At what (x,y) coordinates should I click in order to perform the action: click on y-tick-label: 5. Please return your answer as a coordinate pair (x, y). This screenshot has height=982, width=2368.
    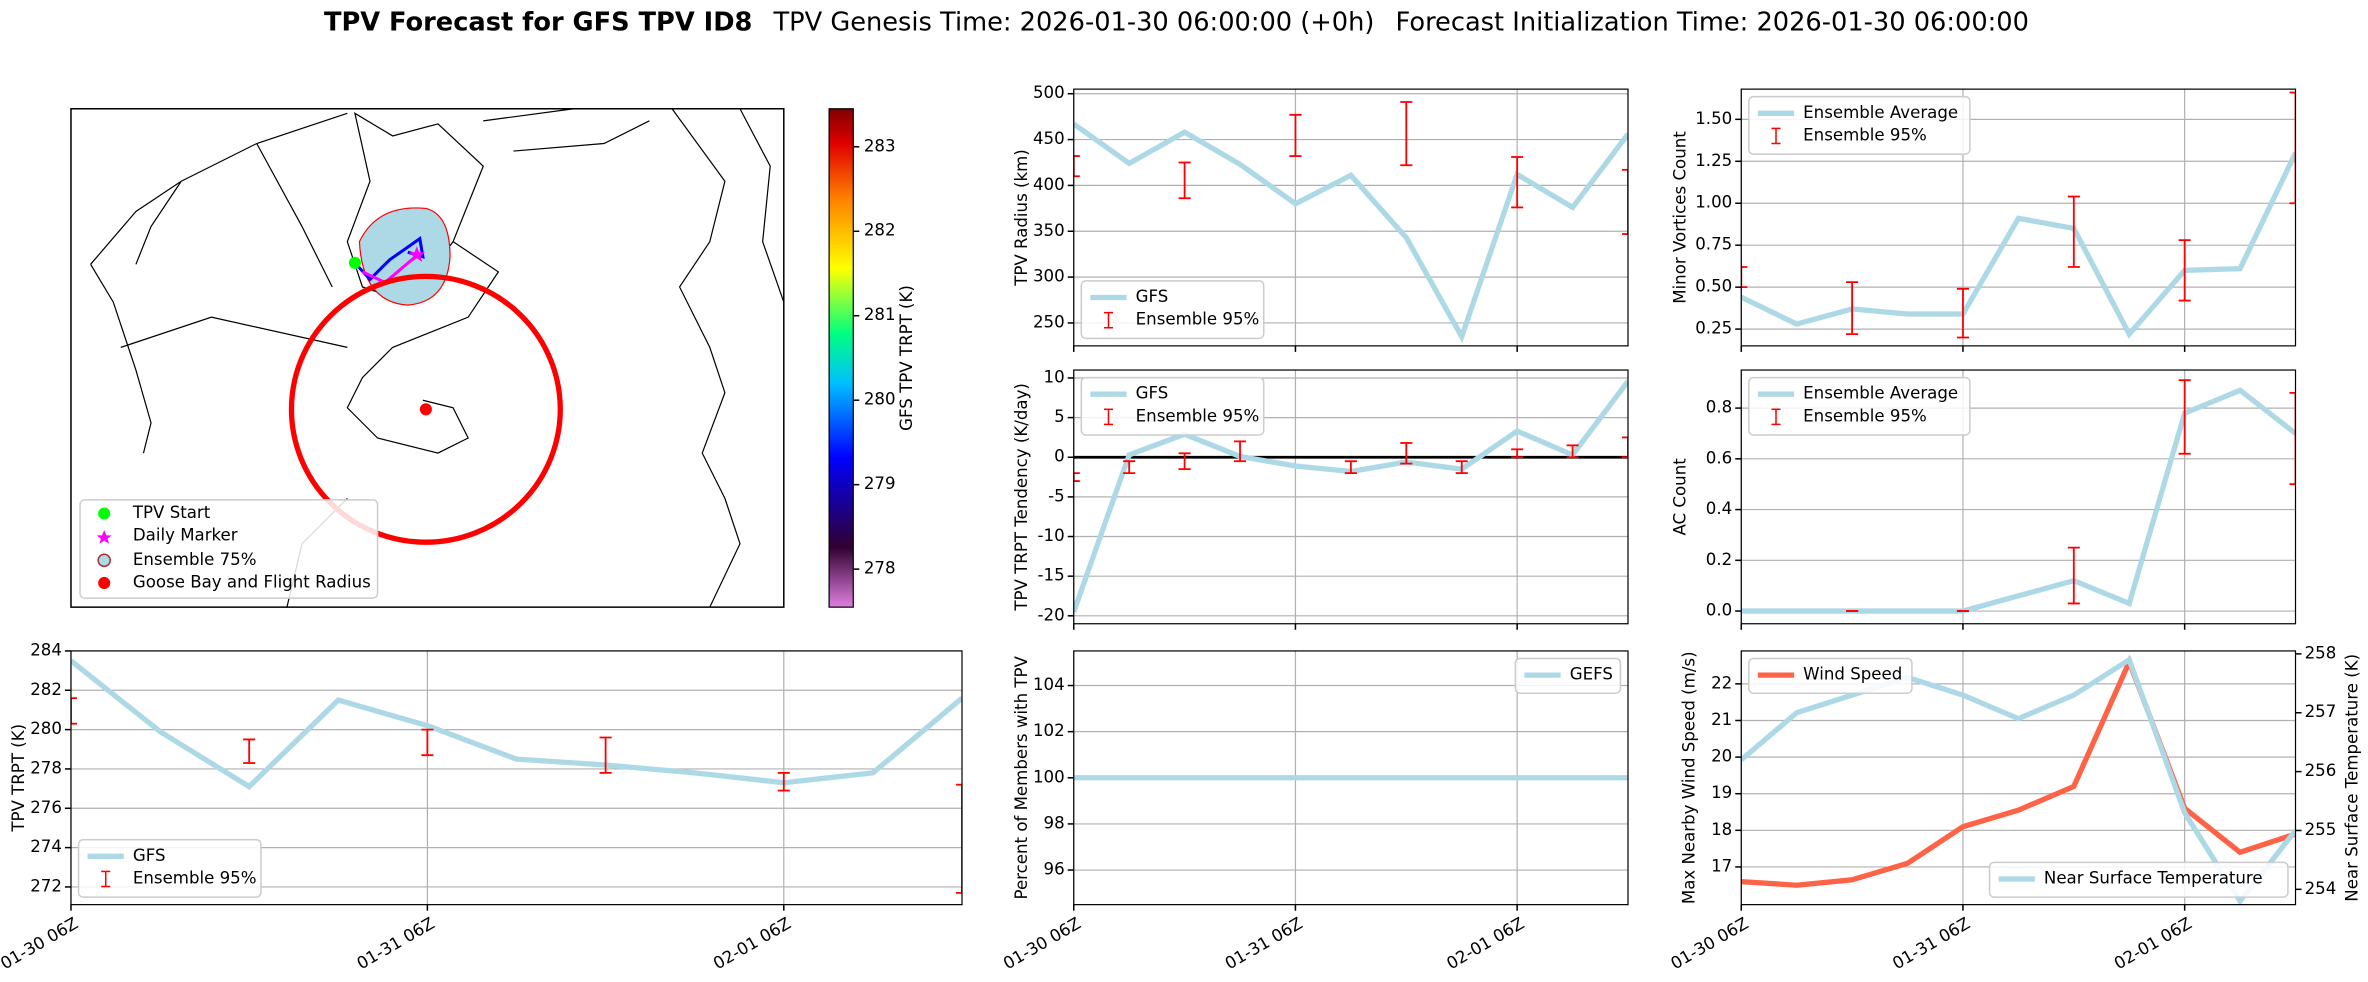
    Looking at the image, I should click on (1059, 416).